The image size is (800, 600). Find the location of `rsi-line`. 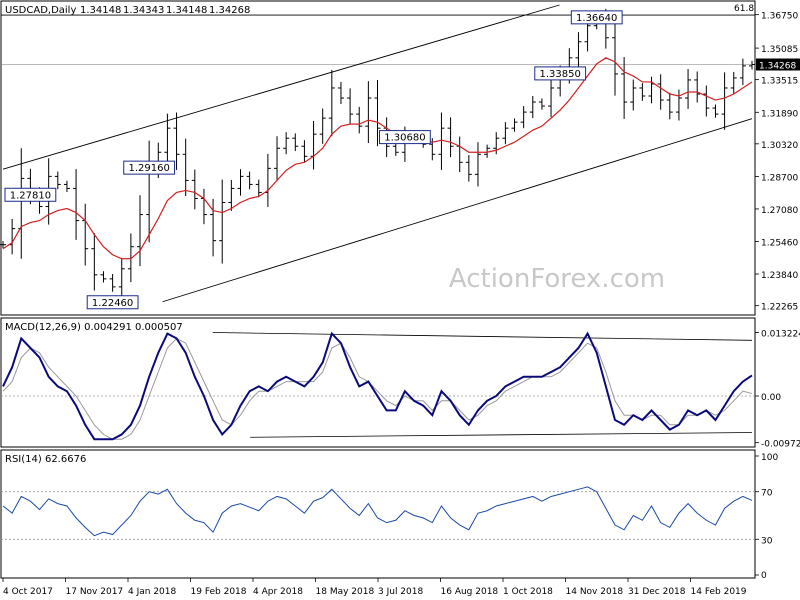

rsi-line is located at coordinates (377, 511).